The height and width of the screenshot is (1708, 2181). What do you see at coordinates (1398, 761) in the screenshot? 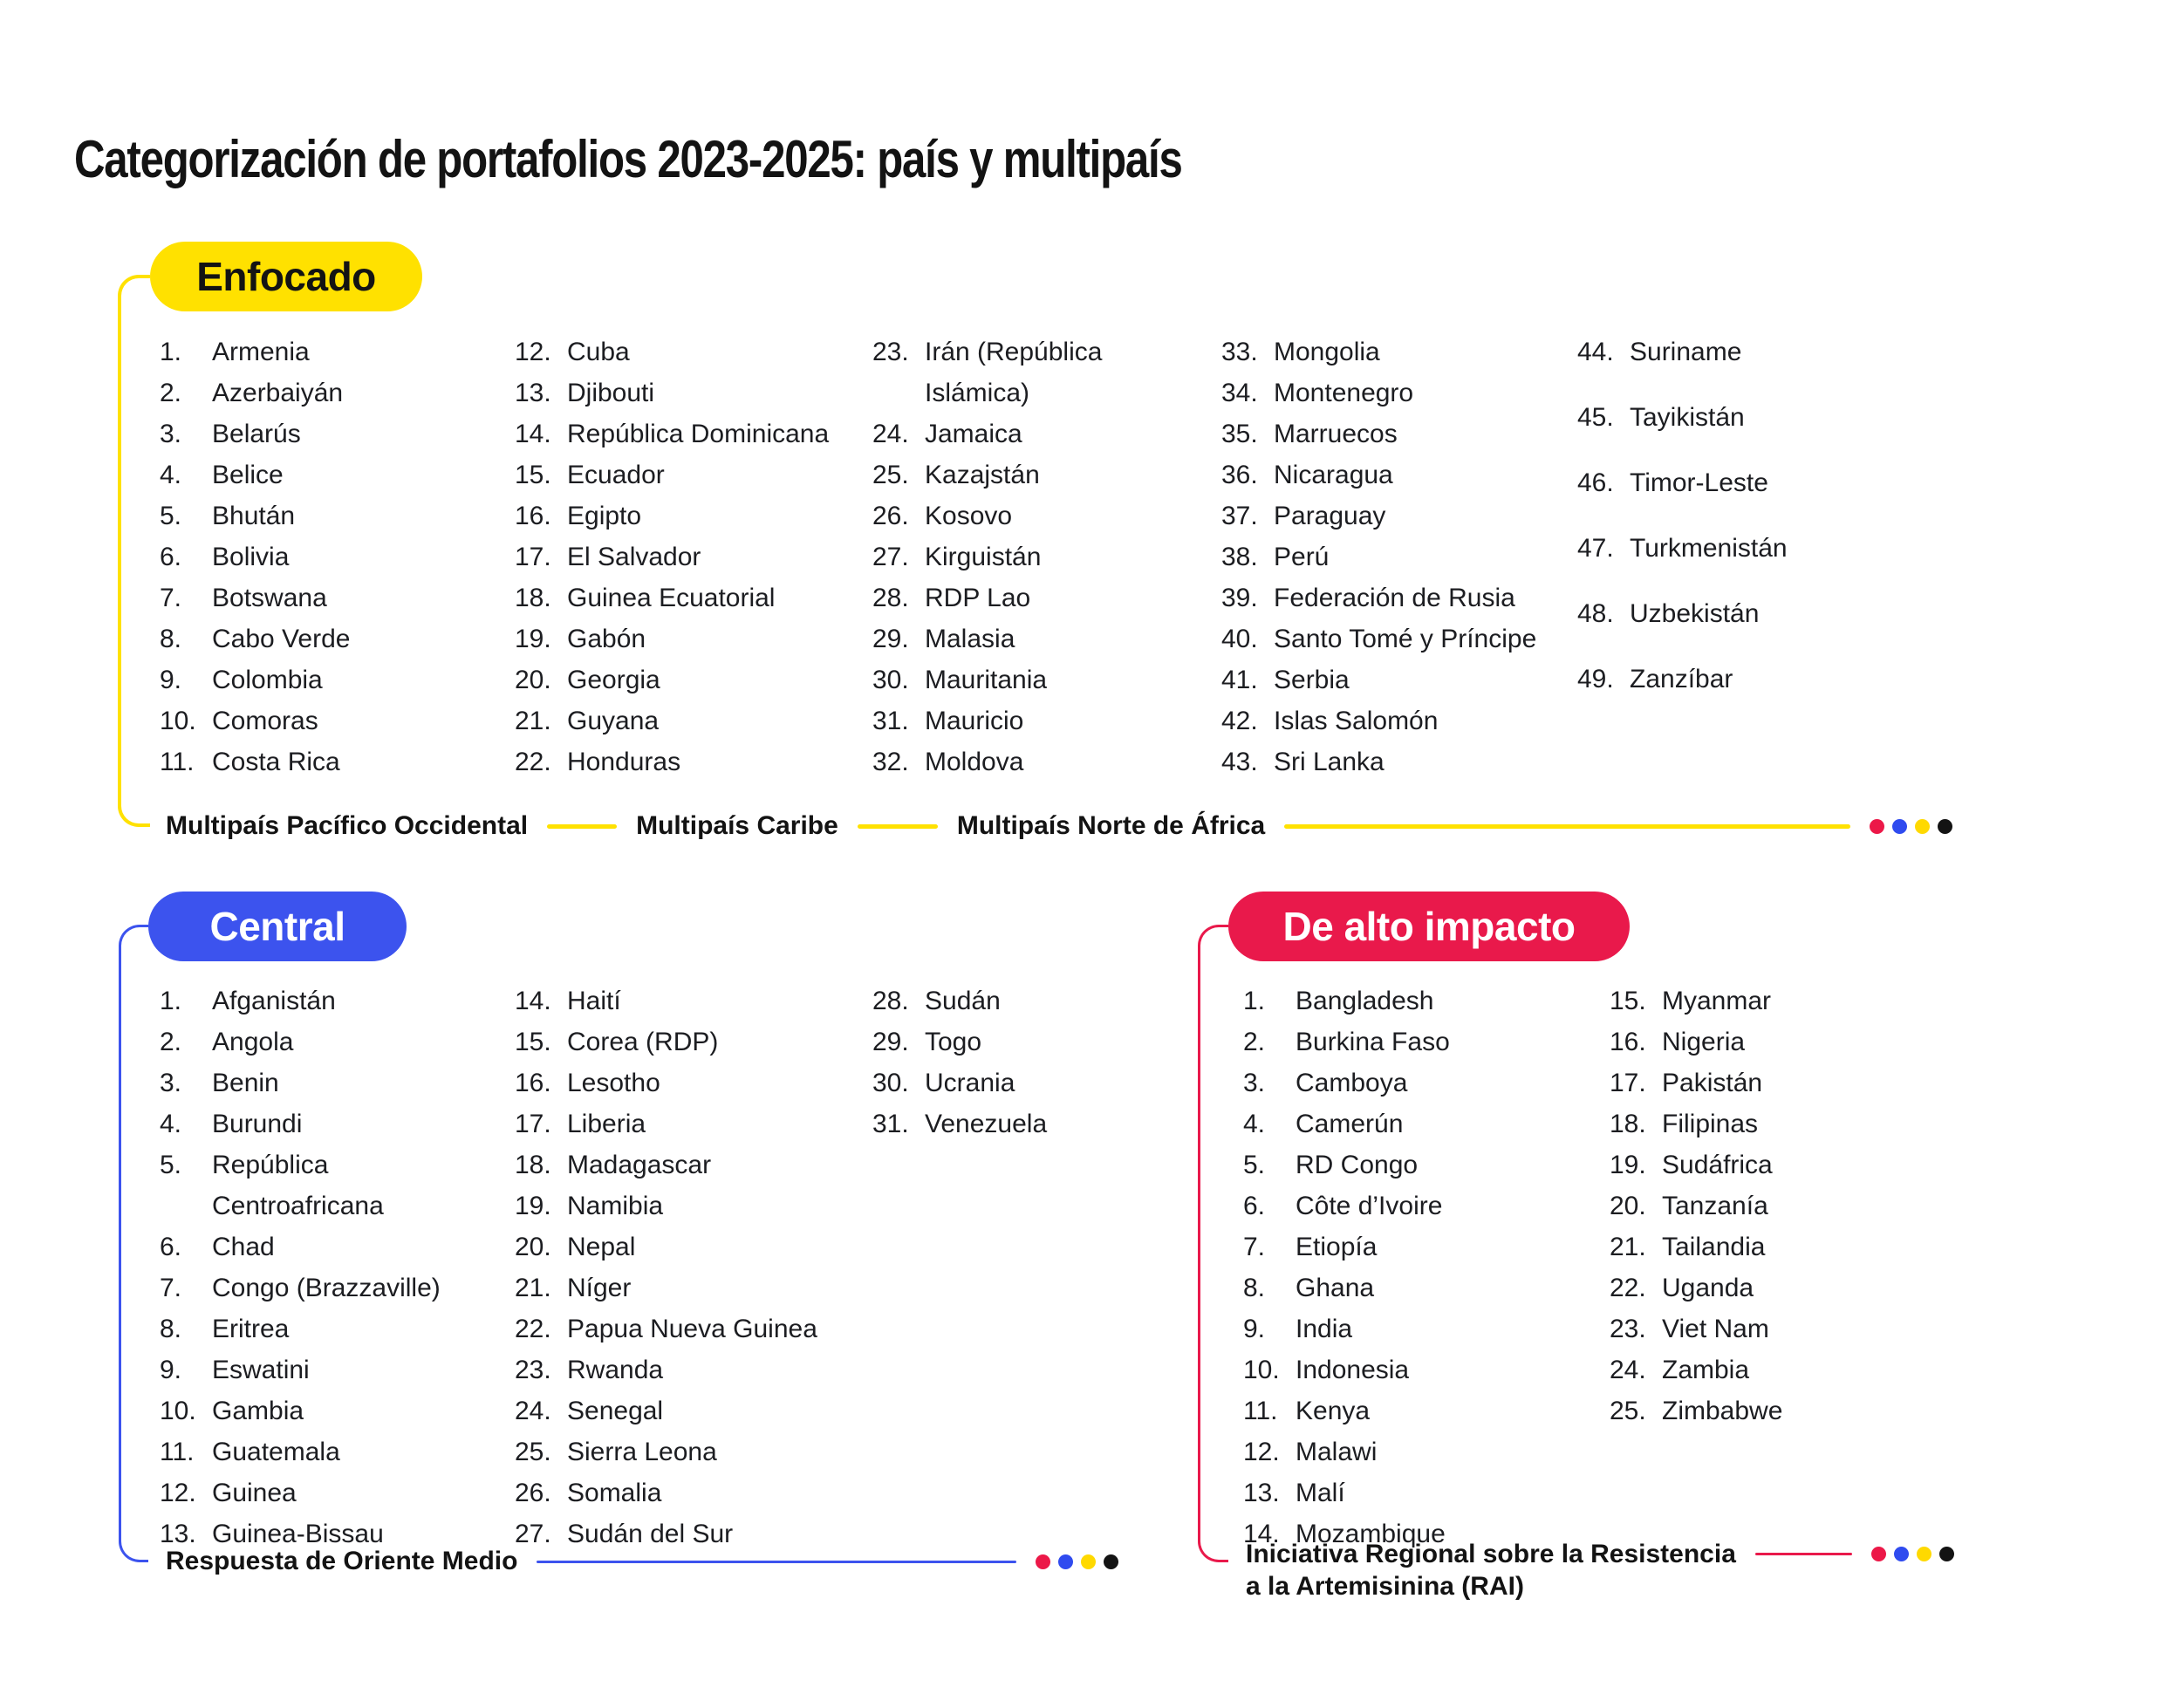
I see `list-item: 43. Sri Lanka` at bounding box center [1398, 761].